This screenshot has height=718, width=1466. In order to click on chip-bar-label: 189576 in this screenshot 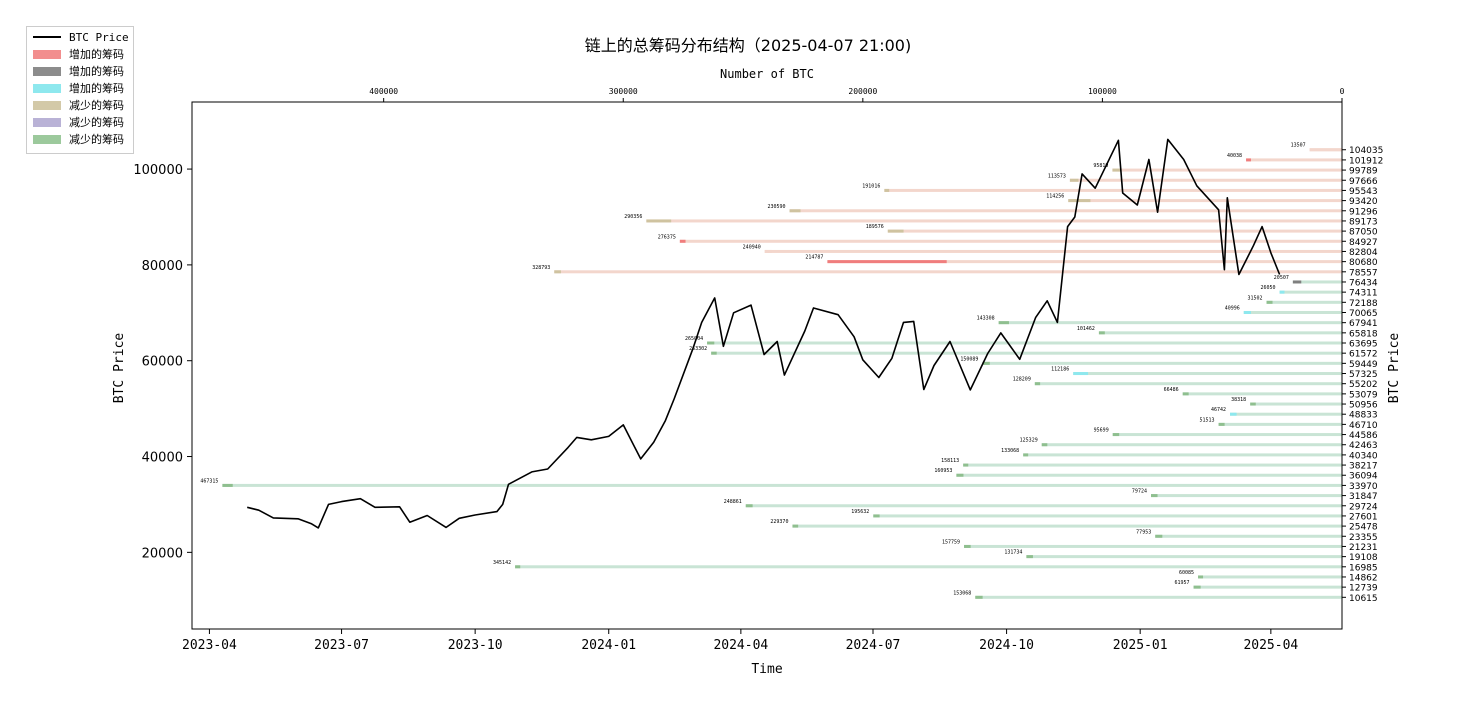, I will do `click(875, 227)`.